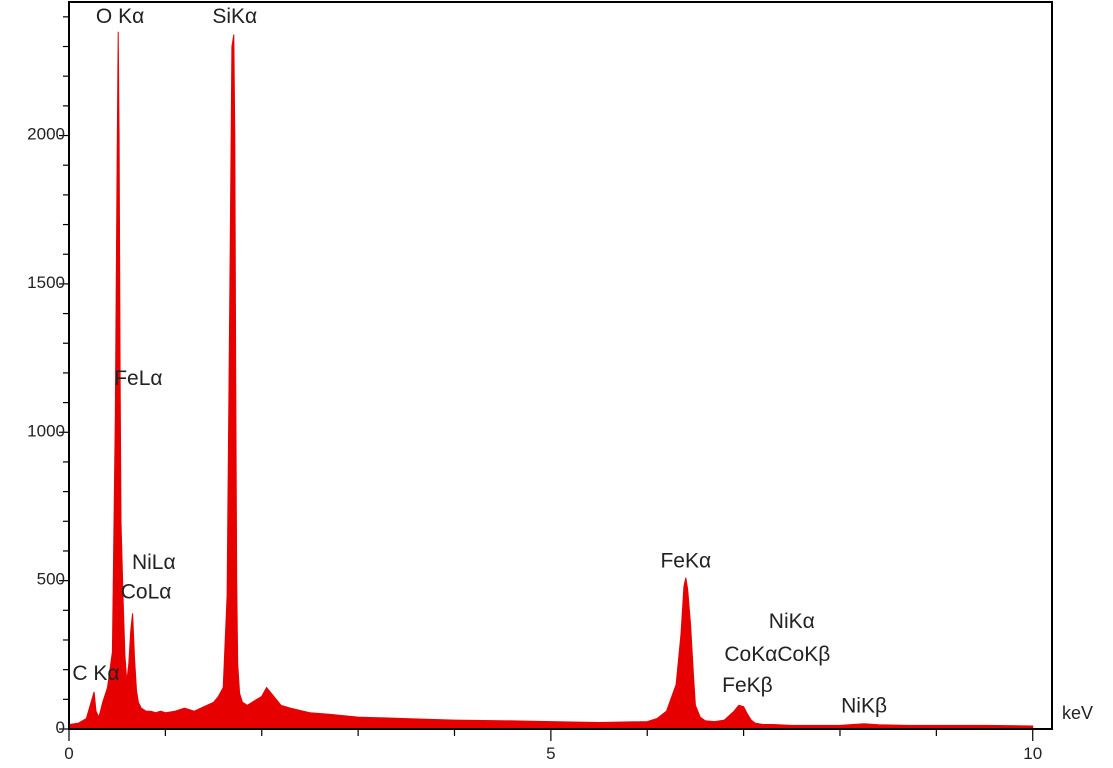 Image resolution: width=1113 pixels, height=768 pixels. Describe the element at coordinates (138, 378) in the screenshot. I see `peak-label: FeLα` at that location.